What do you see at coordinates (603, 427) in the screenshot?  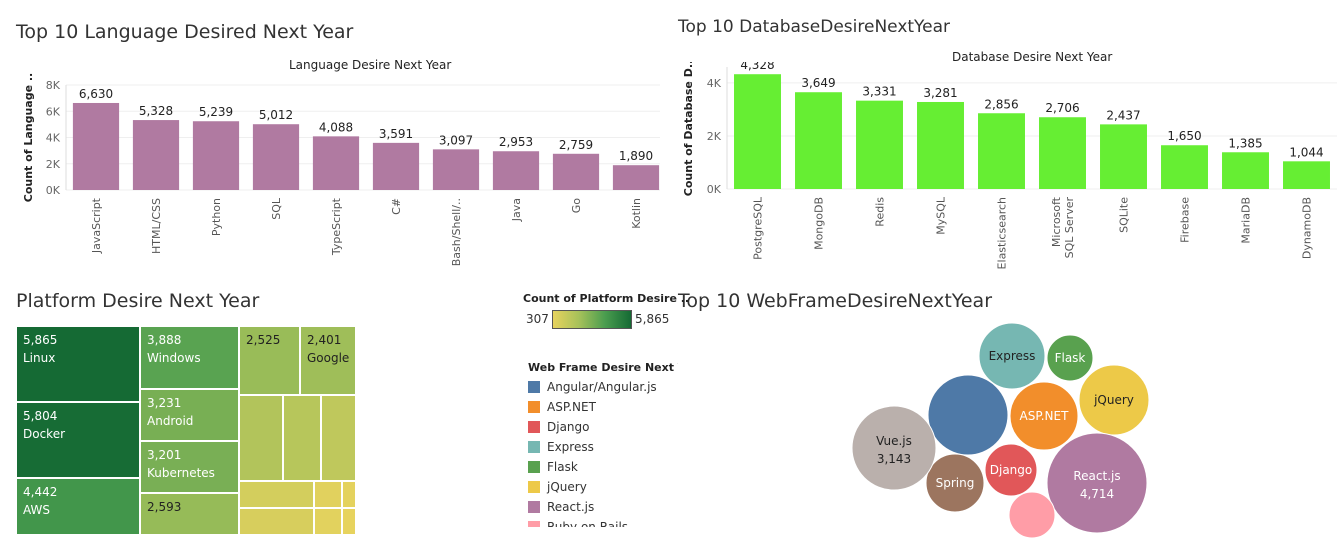 I see `legend-item: Django` at bounding box center [603, 427].